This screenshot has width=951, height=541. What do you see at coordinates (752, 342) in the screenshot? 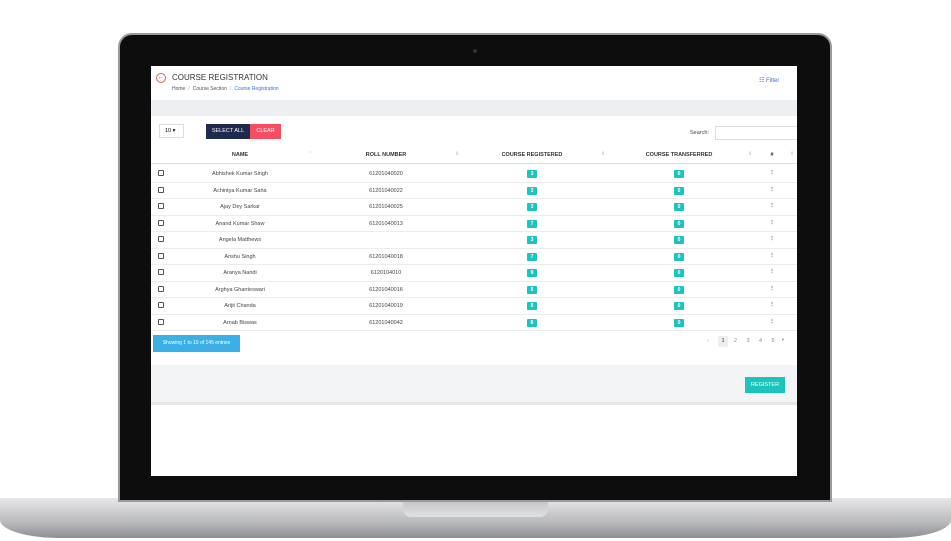
I see `pagination: ‹ 1 2 3 4 5 ›` at bounding box center [752, 342].